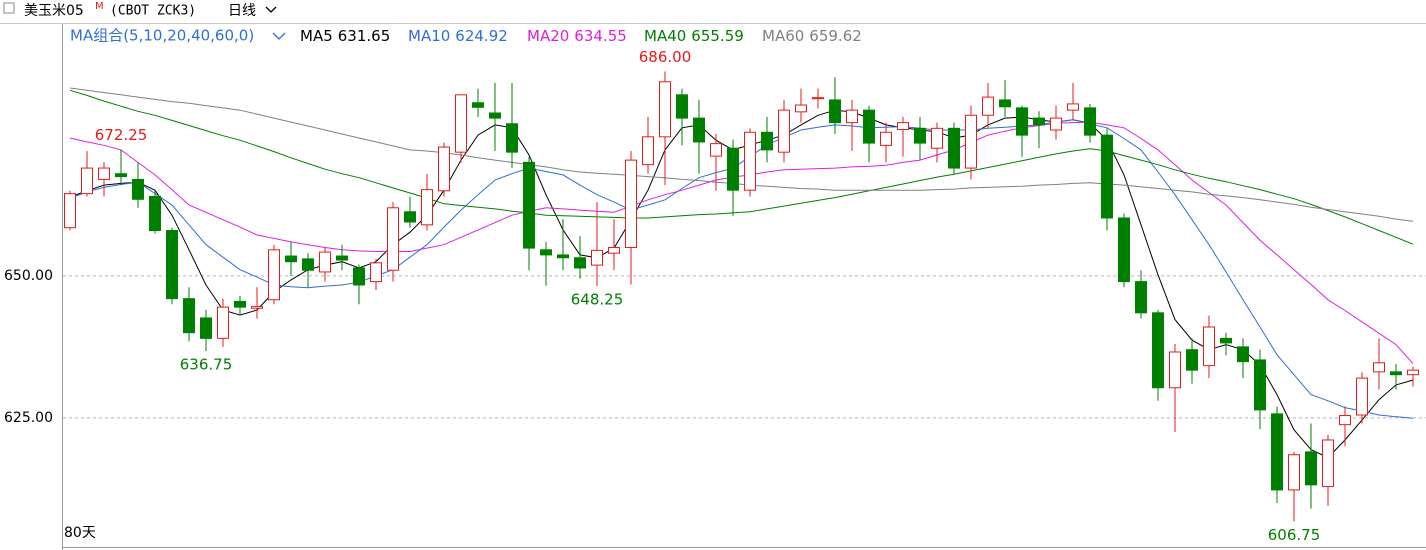 The image size is (1426, 550). Describe the element at coordinates (9, 8) in the screenshot. I see `icon` at that location.